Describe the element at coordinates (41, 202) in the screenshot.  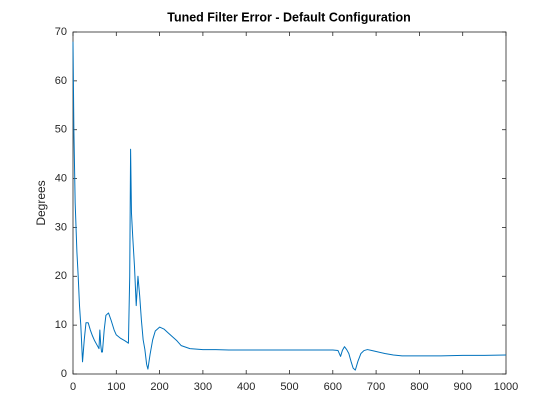
I see `y-axis-label: Degrees` at that location.